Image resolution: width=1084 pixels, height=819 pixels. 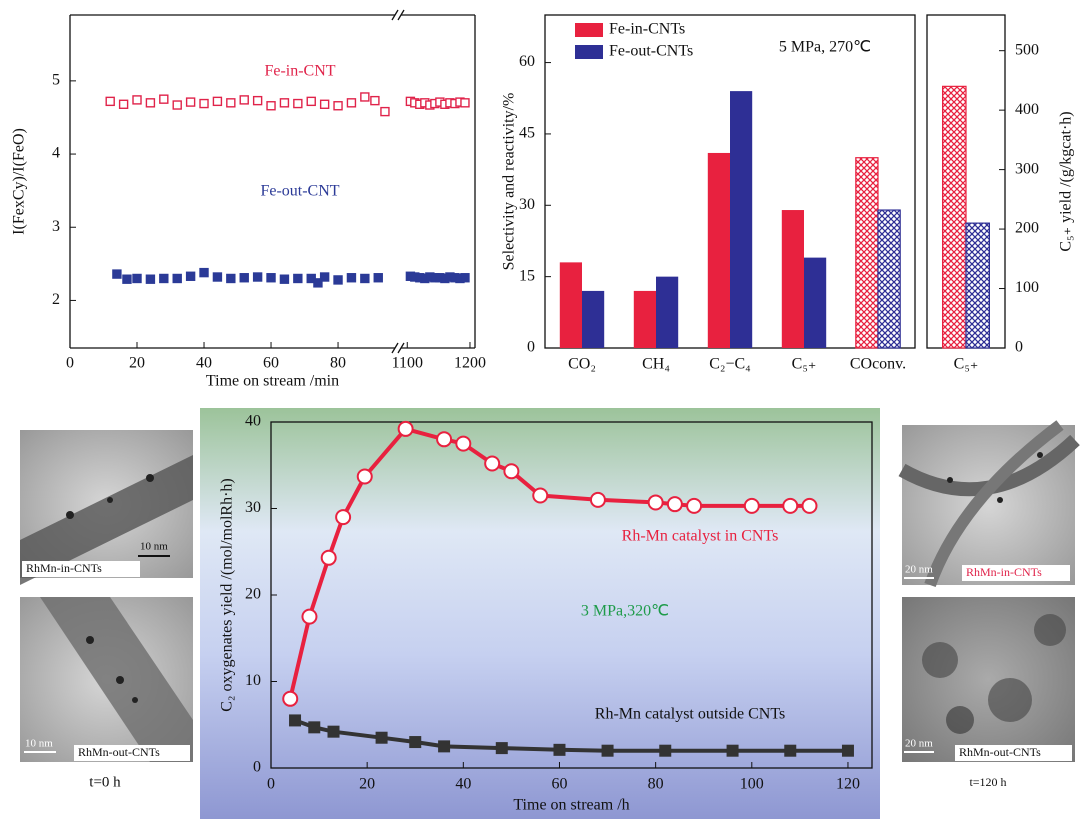 I want to click on x-tick-label: CH₄, so click(x=656, y=364).